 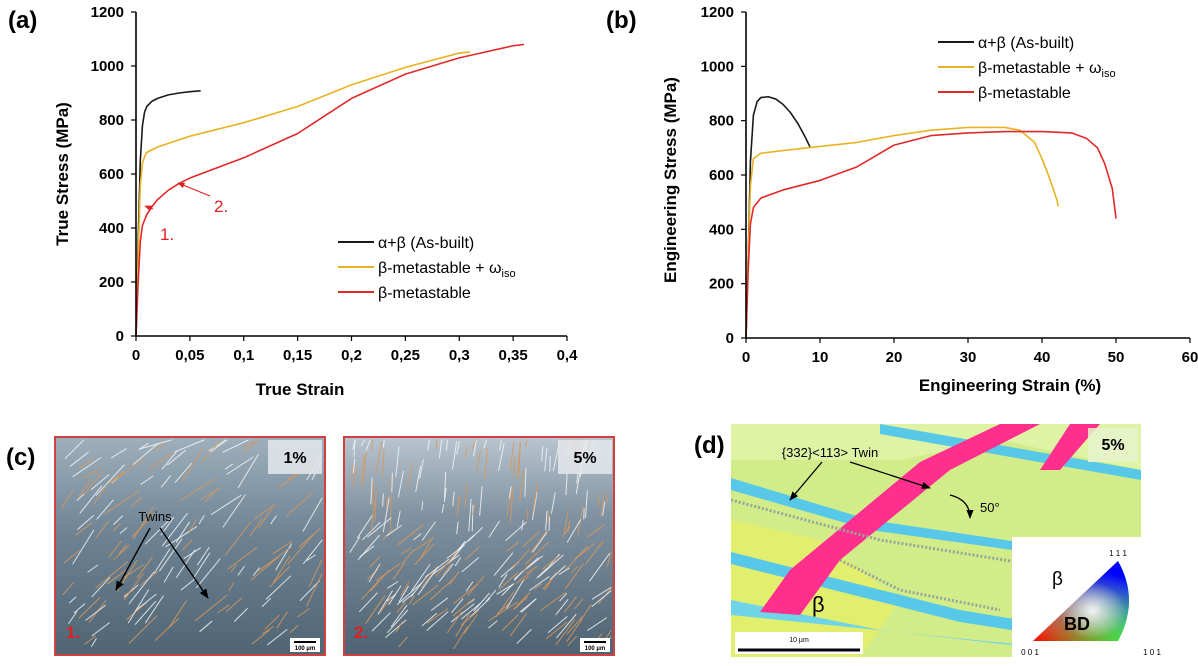 I want to click on chart-b-y-label: Engineering Stress (MPa), so click(x=670, y=180).